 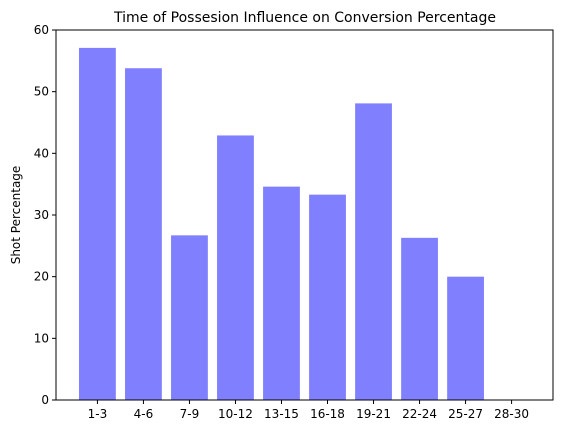 What do you see at coordinates (41, 277) in the screenshot?
I see `y-tick-label: 20` at bounding box center [41, 277].